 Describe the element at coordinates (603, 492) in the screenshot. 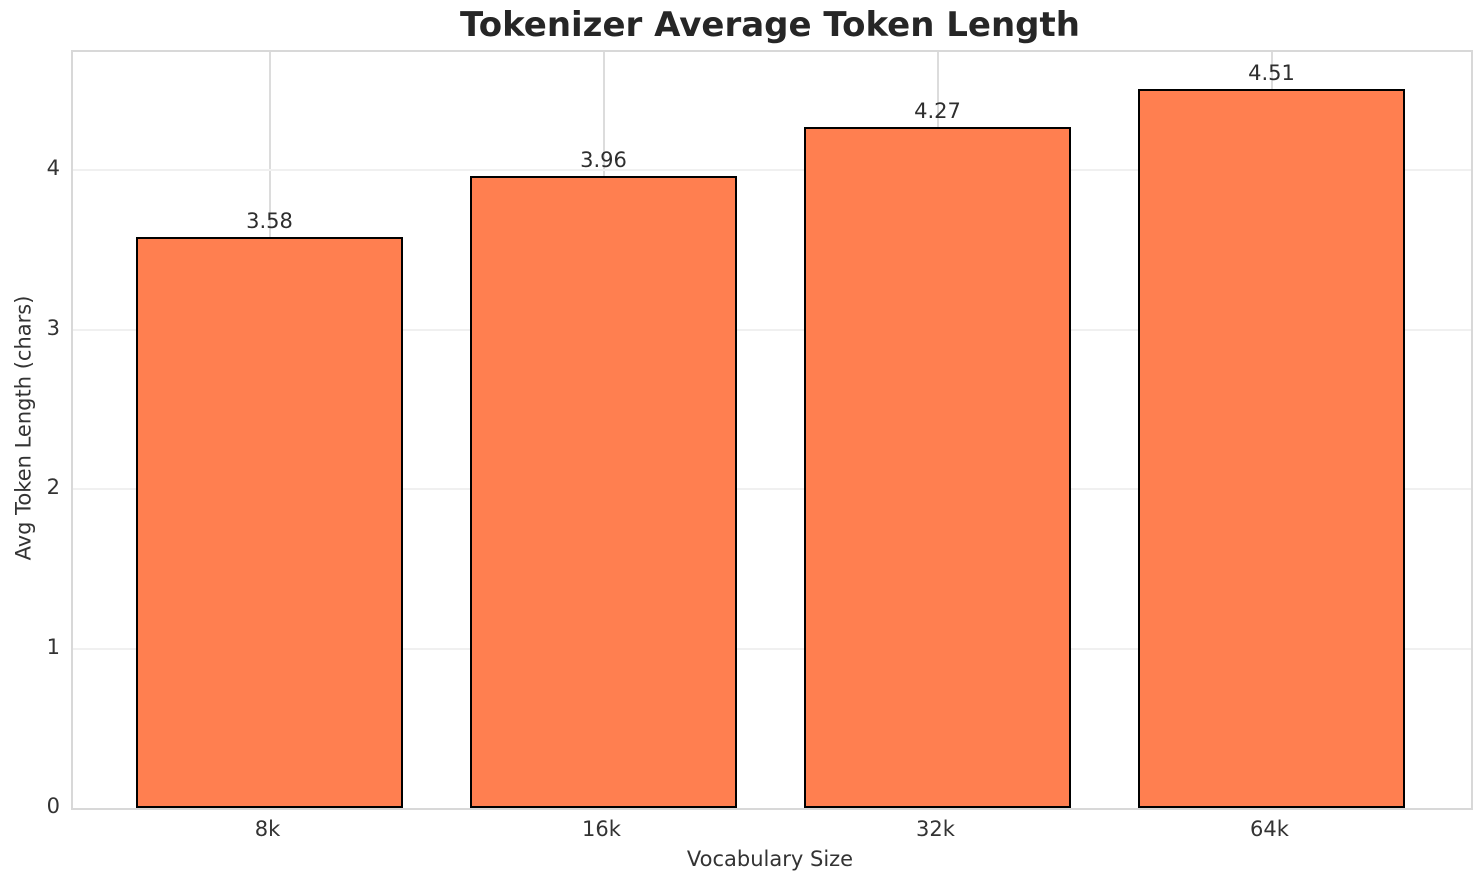

I see `bar-16k` at that location.